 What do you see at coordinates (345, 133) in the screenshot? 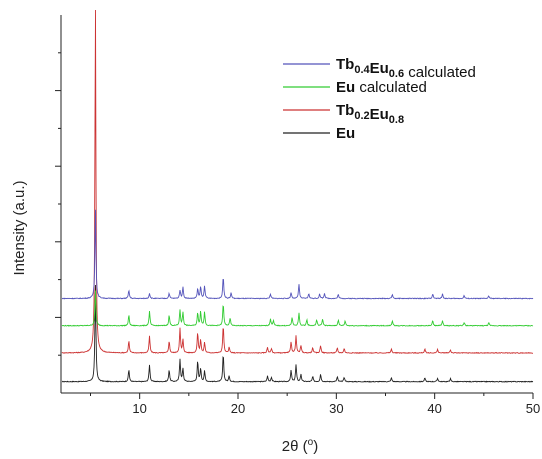
I see `legend-label: Eu` at bounding box center [345, 133].